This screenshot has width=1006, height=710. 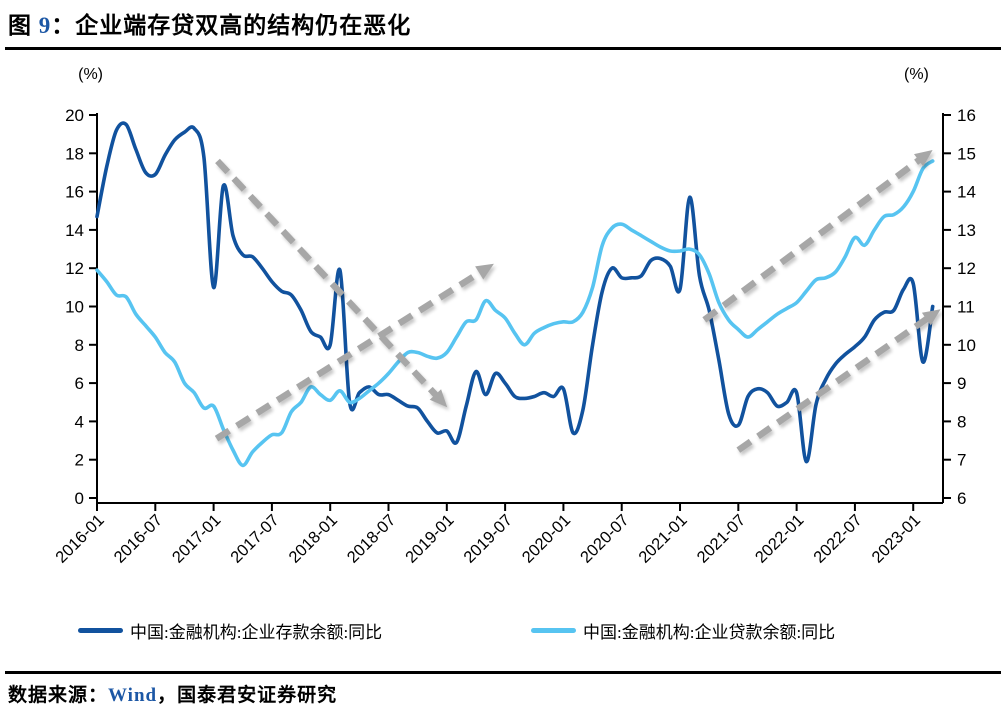 I want to click on title-divider, so click(x=503, y=48).